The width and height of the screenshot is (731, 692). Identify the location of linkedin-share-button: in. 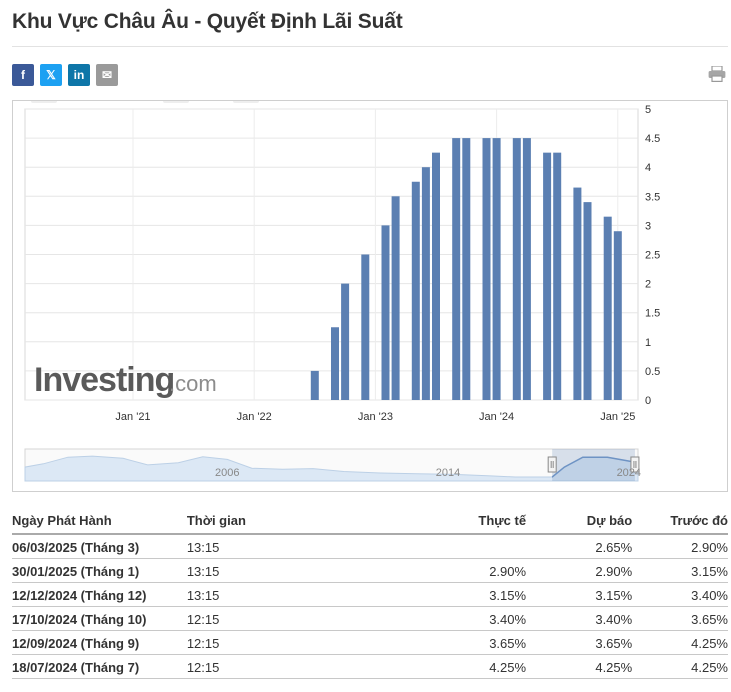
(79, 75).